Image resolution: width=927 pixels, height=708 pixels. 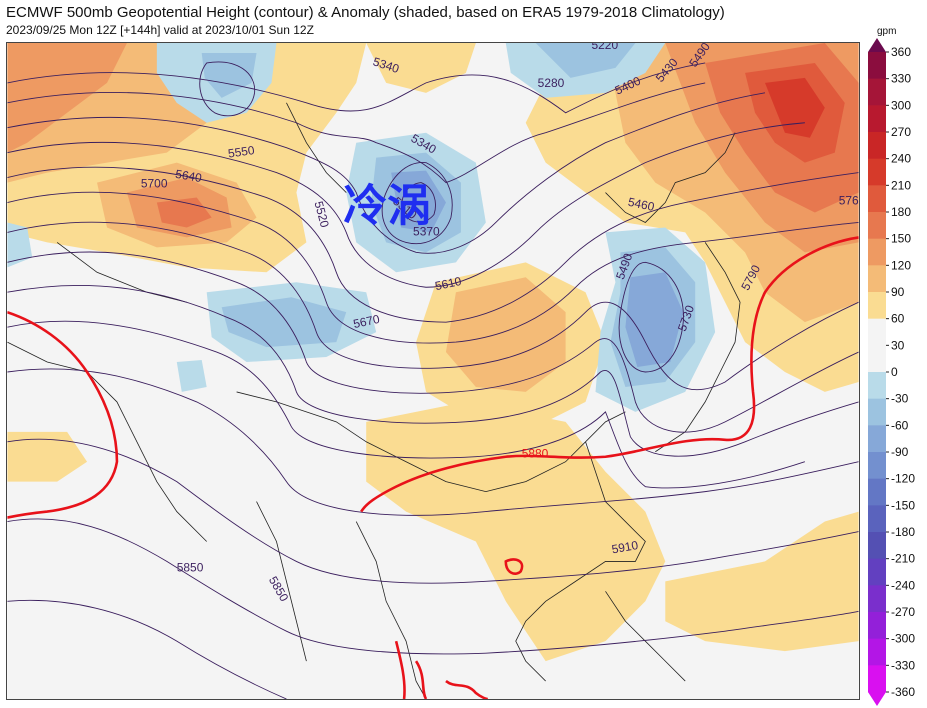 What do you see at coordinates (321, 215) in the screenshot?
I see `contour-label: 5520` at bounding box center [321, 215].